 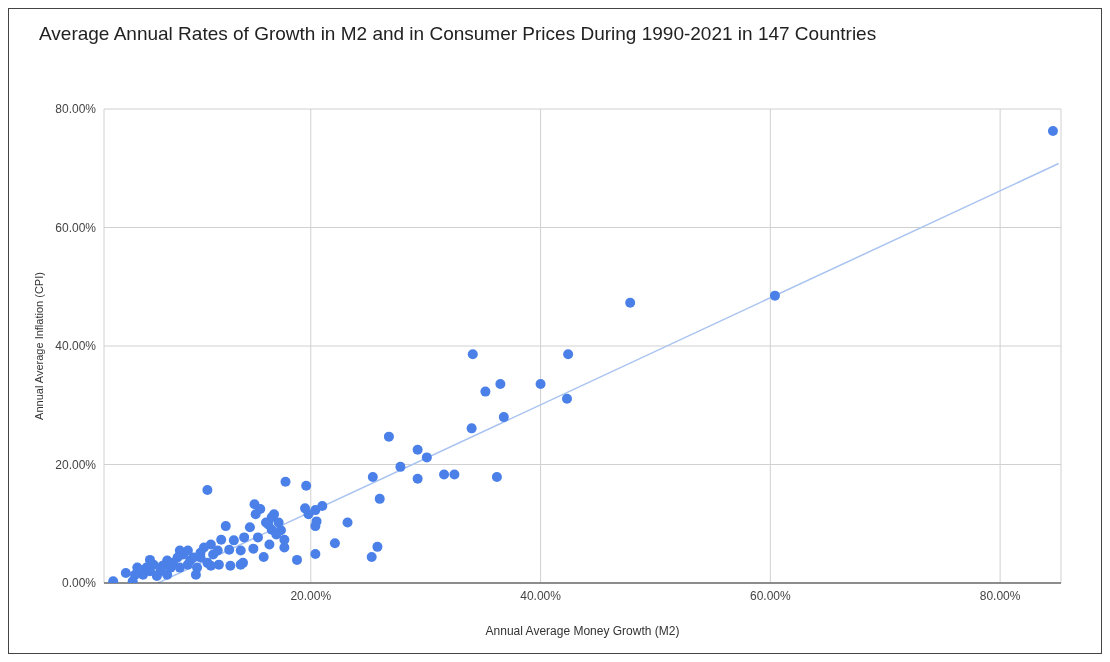 I want to click on y-axis-title: Annual Average Inflation (CPI), so click(x=38, y=346).